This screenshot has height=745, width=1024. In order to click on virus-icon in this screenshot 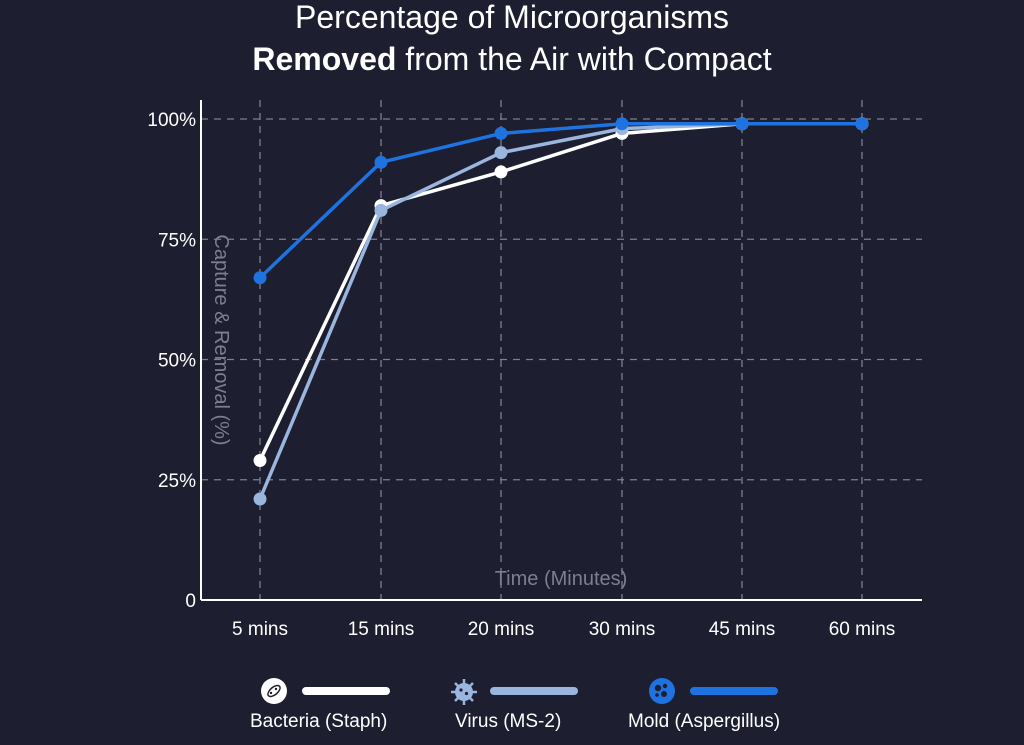, I will do `click(464, 692)`.